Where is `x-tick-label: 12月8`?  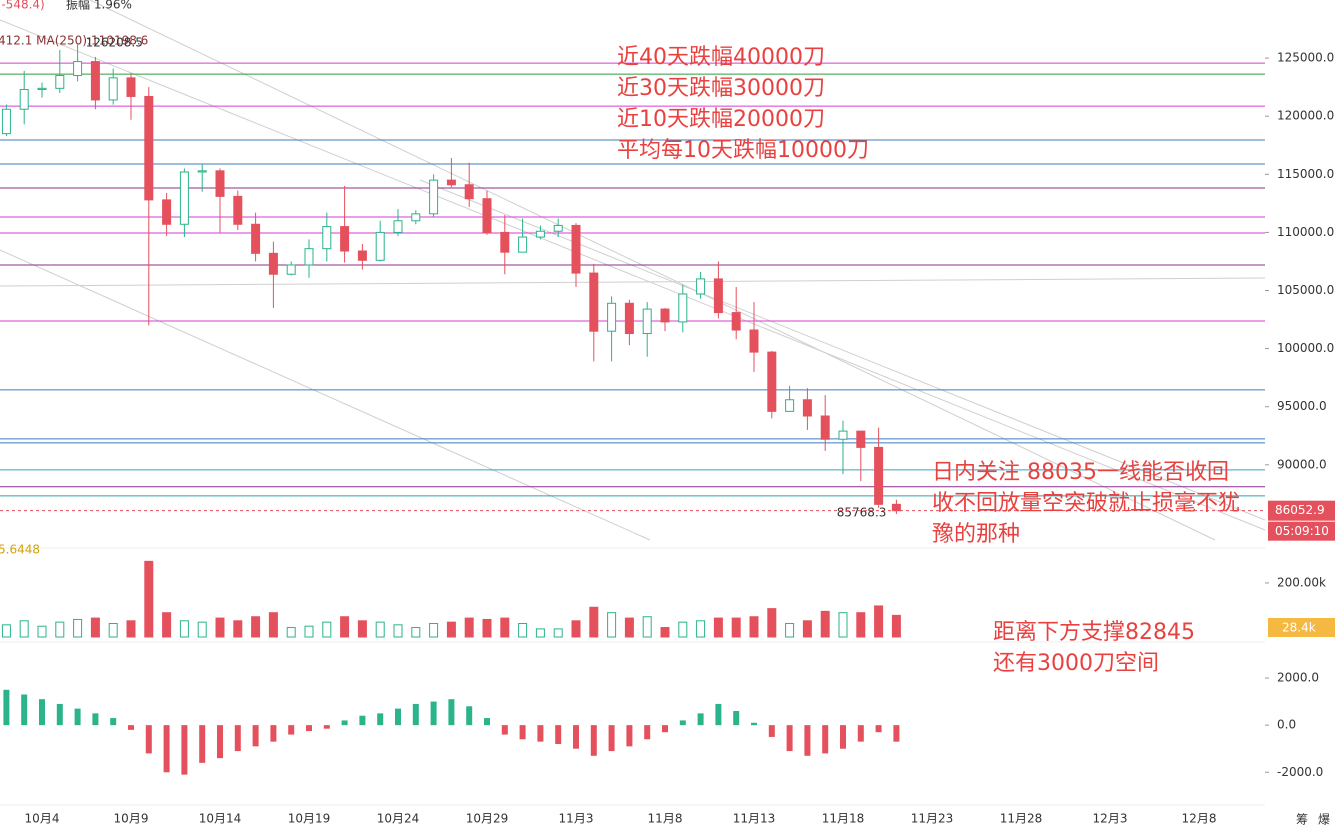
x-tick-label: 12月8 is located at coordinates (1199, 819).